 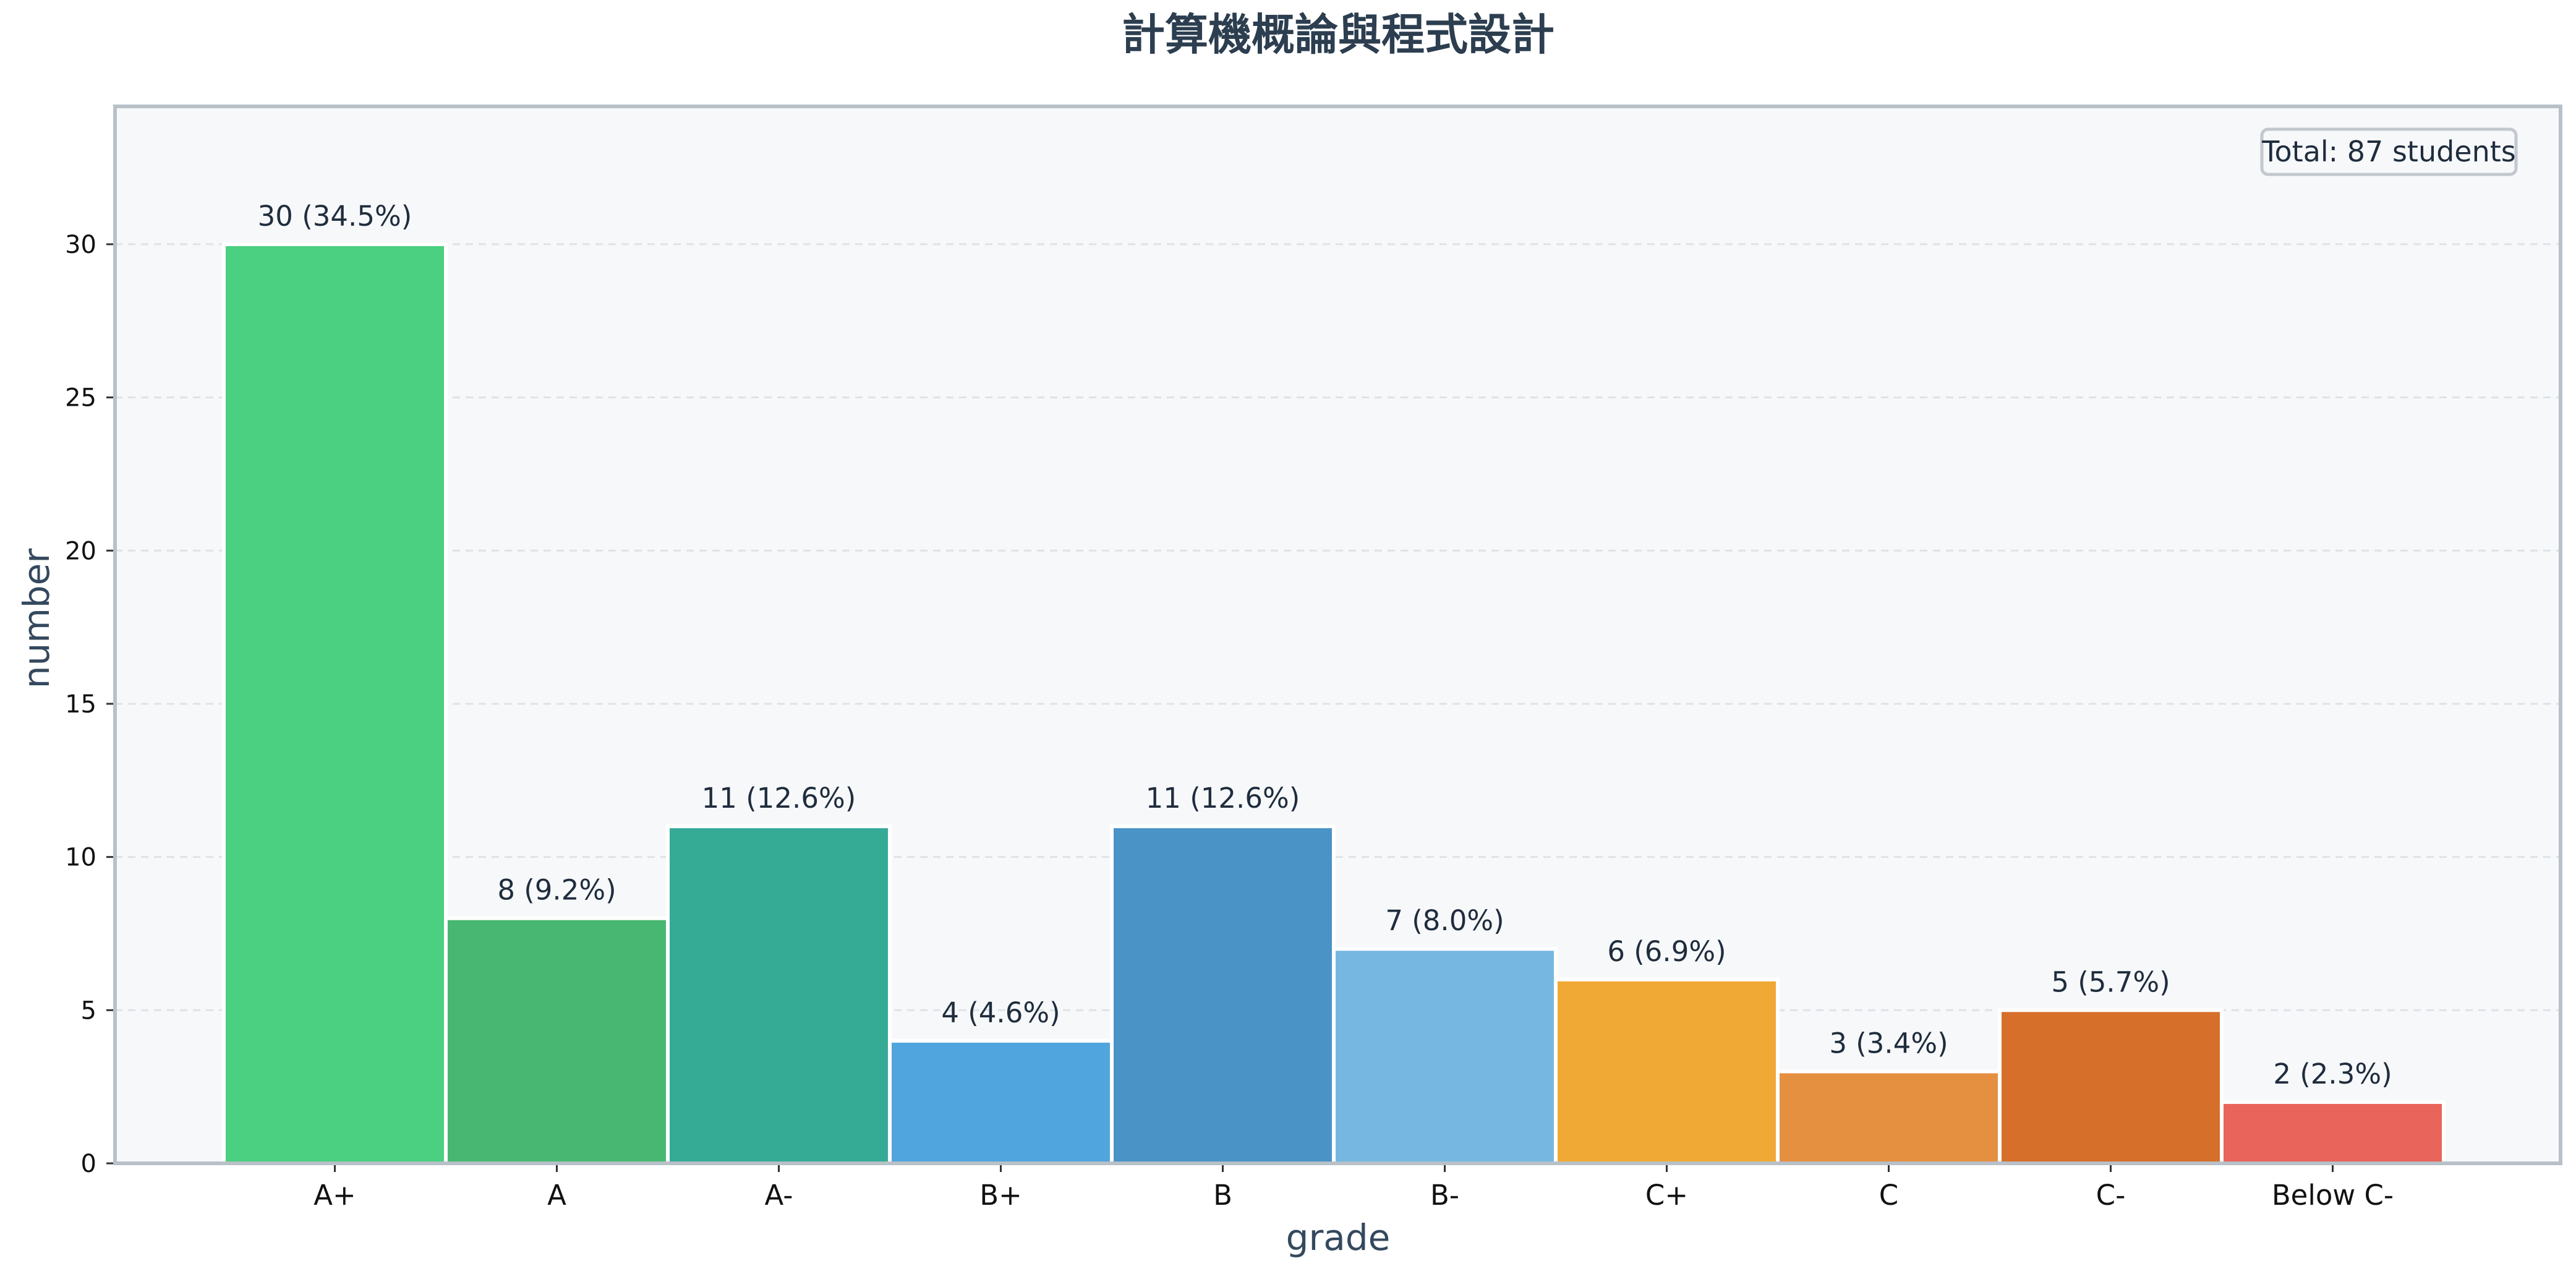 What do you see at coordinates (2111, 1086) in the screenshot?
I see `bar-c-minus` at bounding box center [2111, 1086].